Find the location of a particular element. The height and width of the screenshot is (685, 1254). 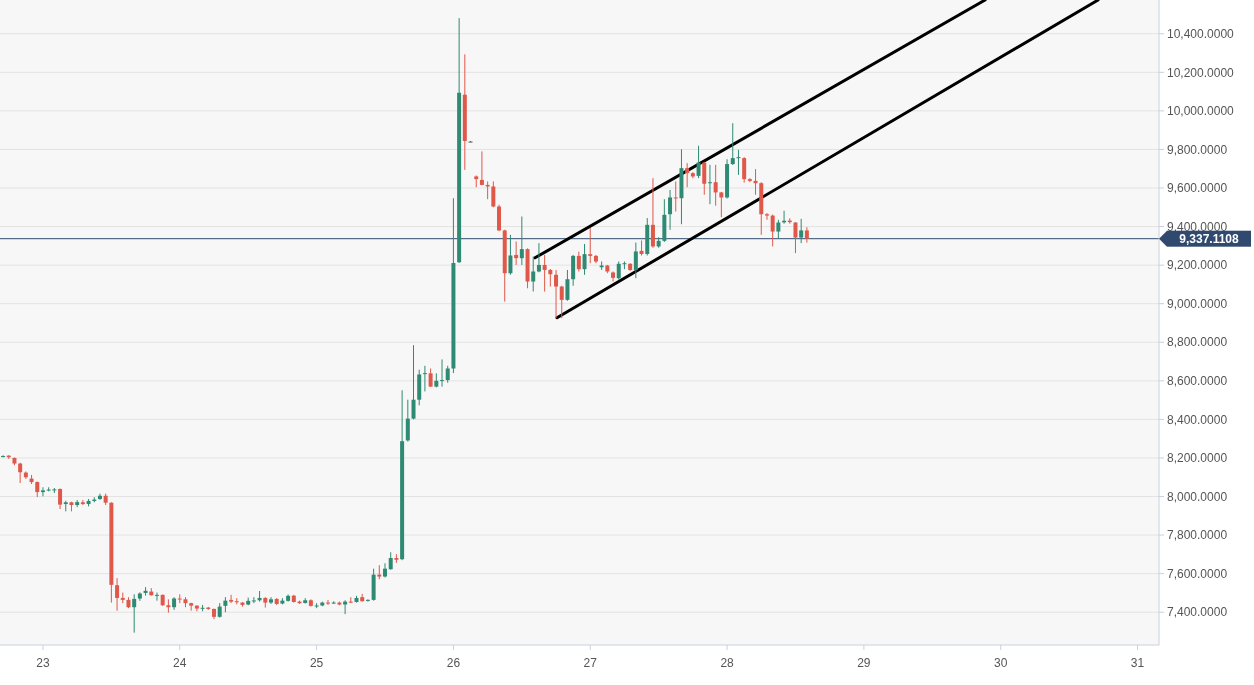

y-tick-label: 7,800.0000 is located at coordinates (1197, 535).